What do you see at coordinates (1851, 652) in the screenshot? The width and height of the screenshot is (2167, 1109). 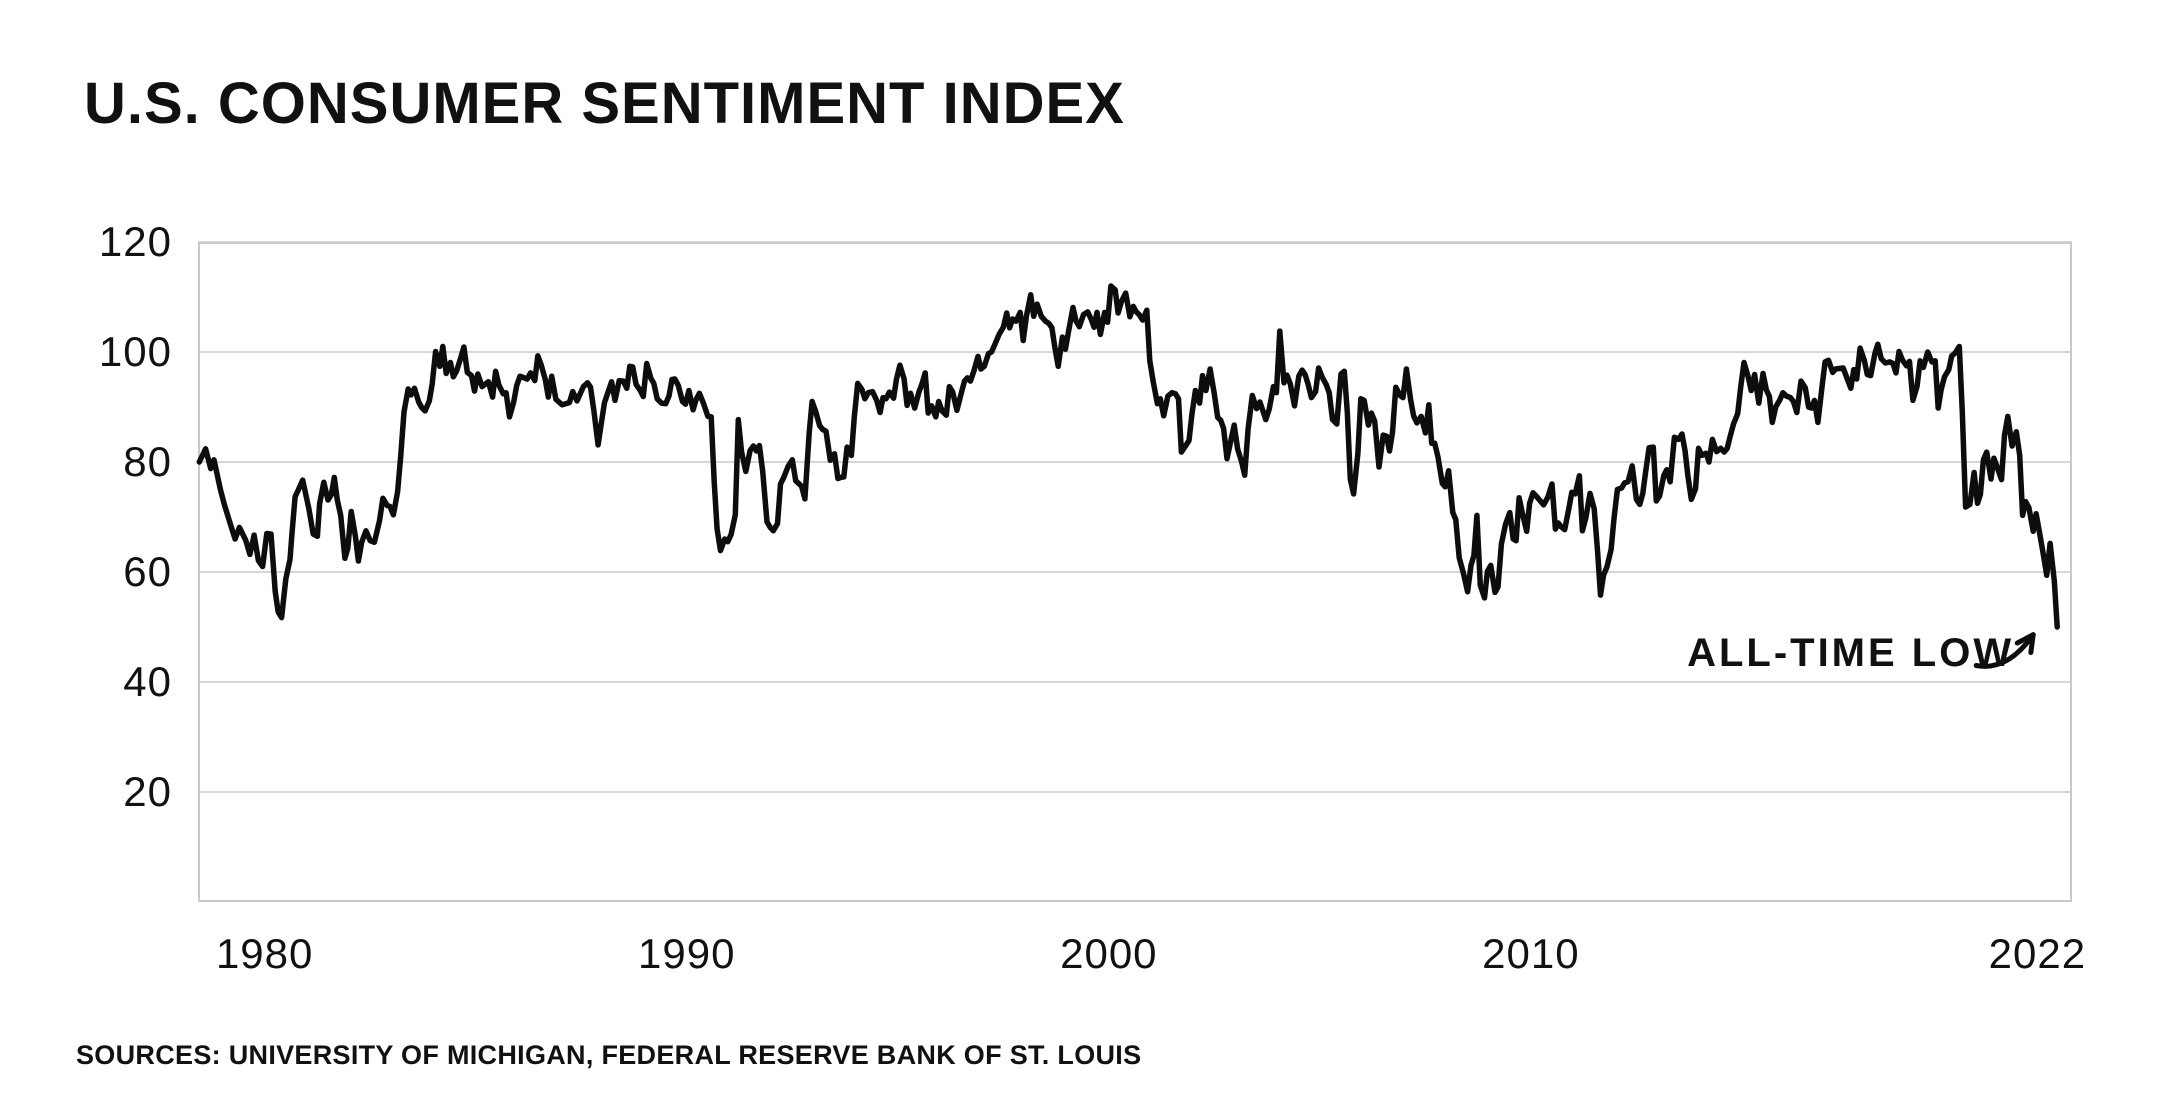 I see `all-time-low-annotation: ALL-TIME LOW` at bounding box center [1851, 652].